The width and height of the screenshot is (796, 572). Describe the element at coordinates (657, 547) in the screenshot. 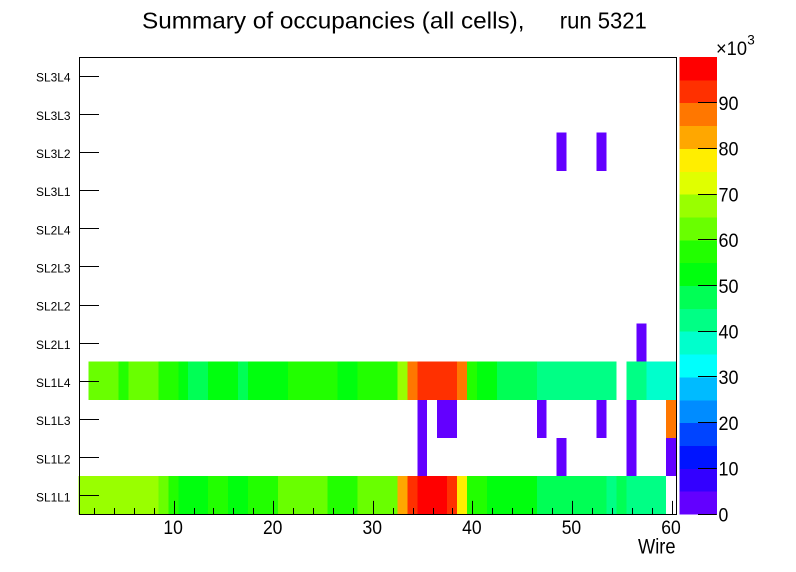

I see `svg-text: Wire` at that location.